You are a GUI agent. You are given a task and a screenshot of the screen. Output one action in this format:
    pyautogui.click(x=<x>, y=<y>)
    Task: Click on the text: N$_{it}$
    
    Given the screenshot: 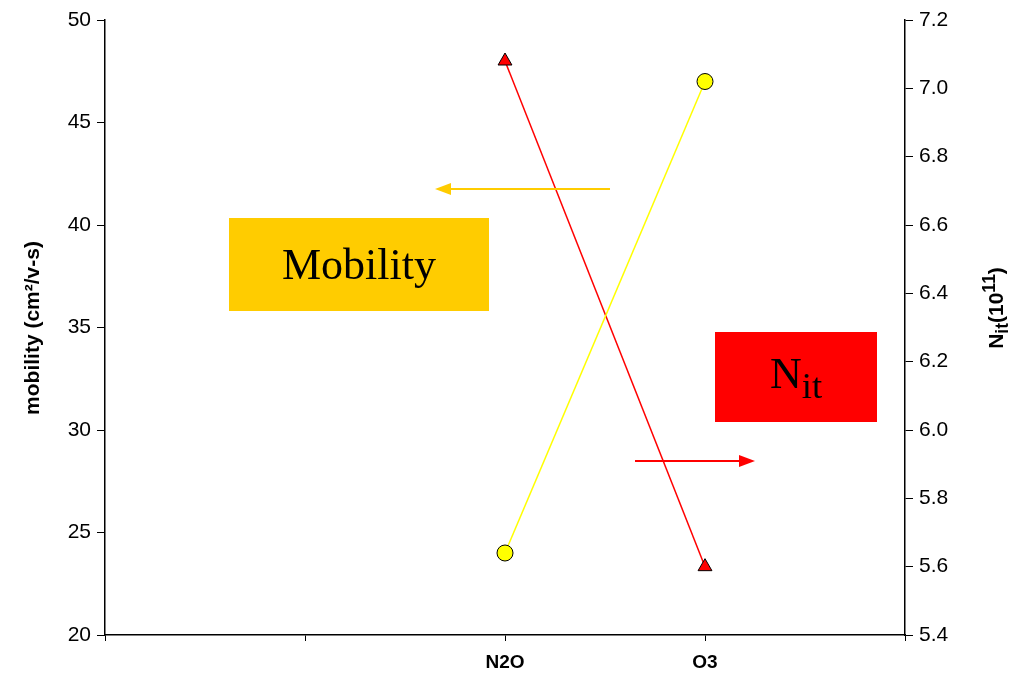 What is the action you would take?
    pyautogui.click(x=796, y=377)
    